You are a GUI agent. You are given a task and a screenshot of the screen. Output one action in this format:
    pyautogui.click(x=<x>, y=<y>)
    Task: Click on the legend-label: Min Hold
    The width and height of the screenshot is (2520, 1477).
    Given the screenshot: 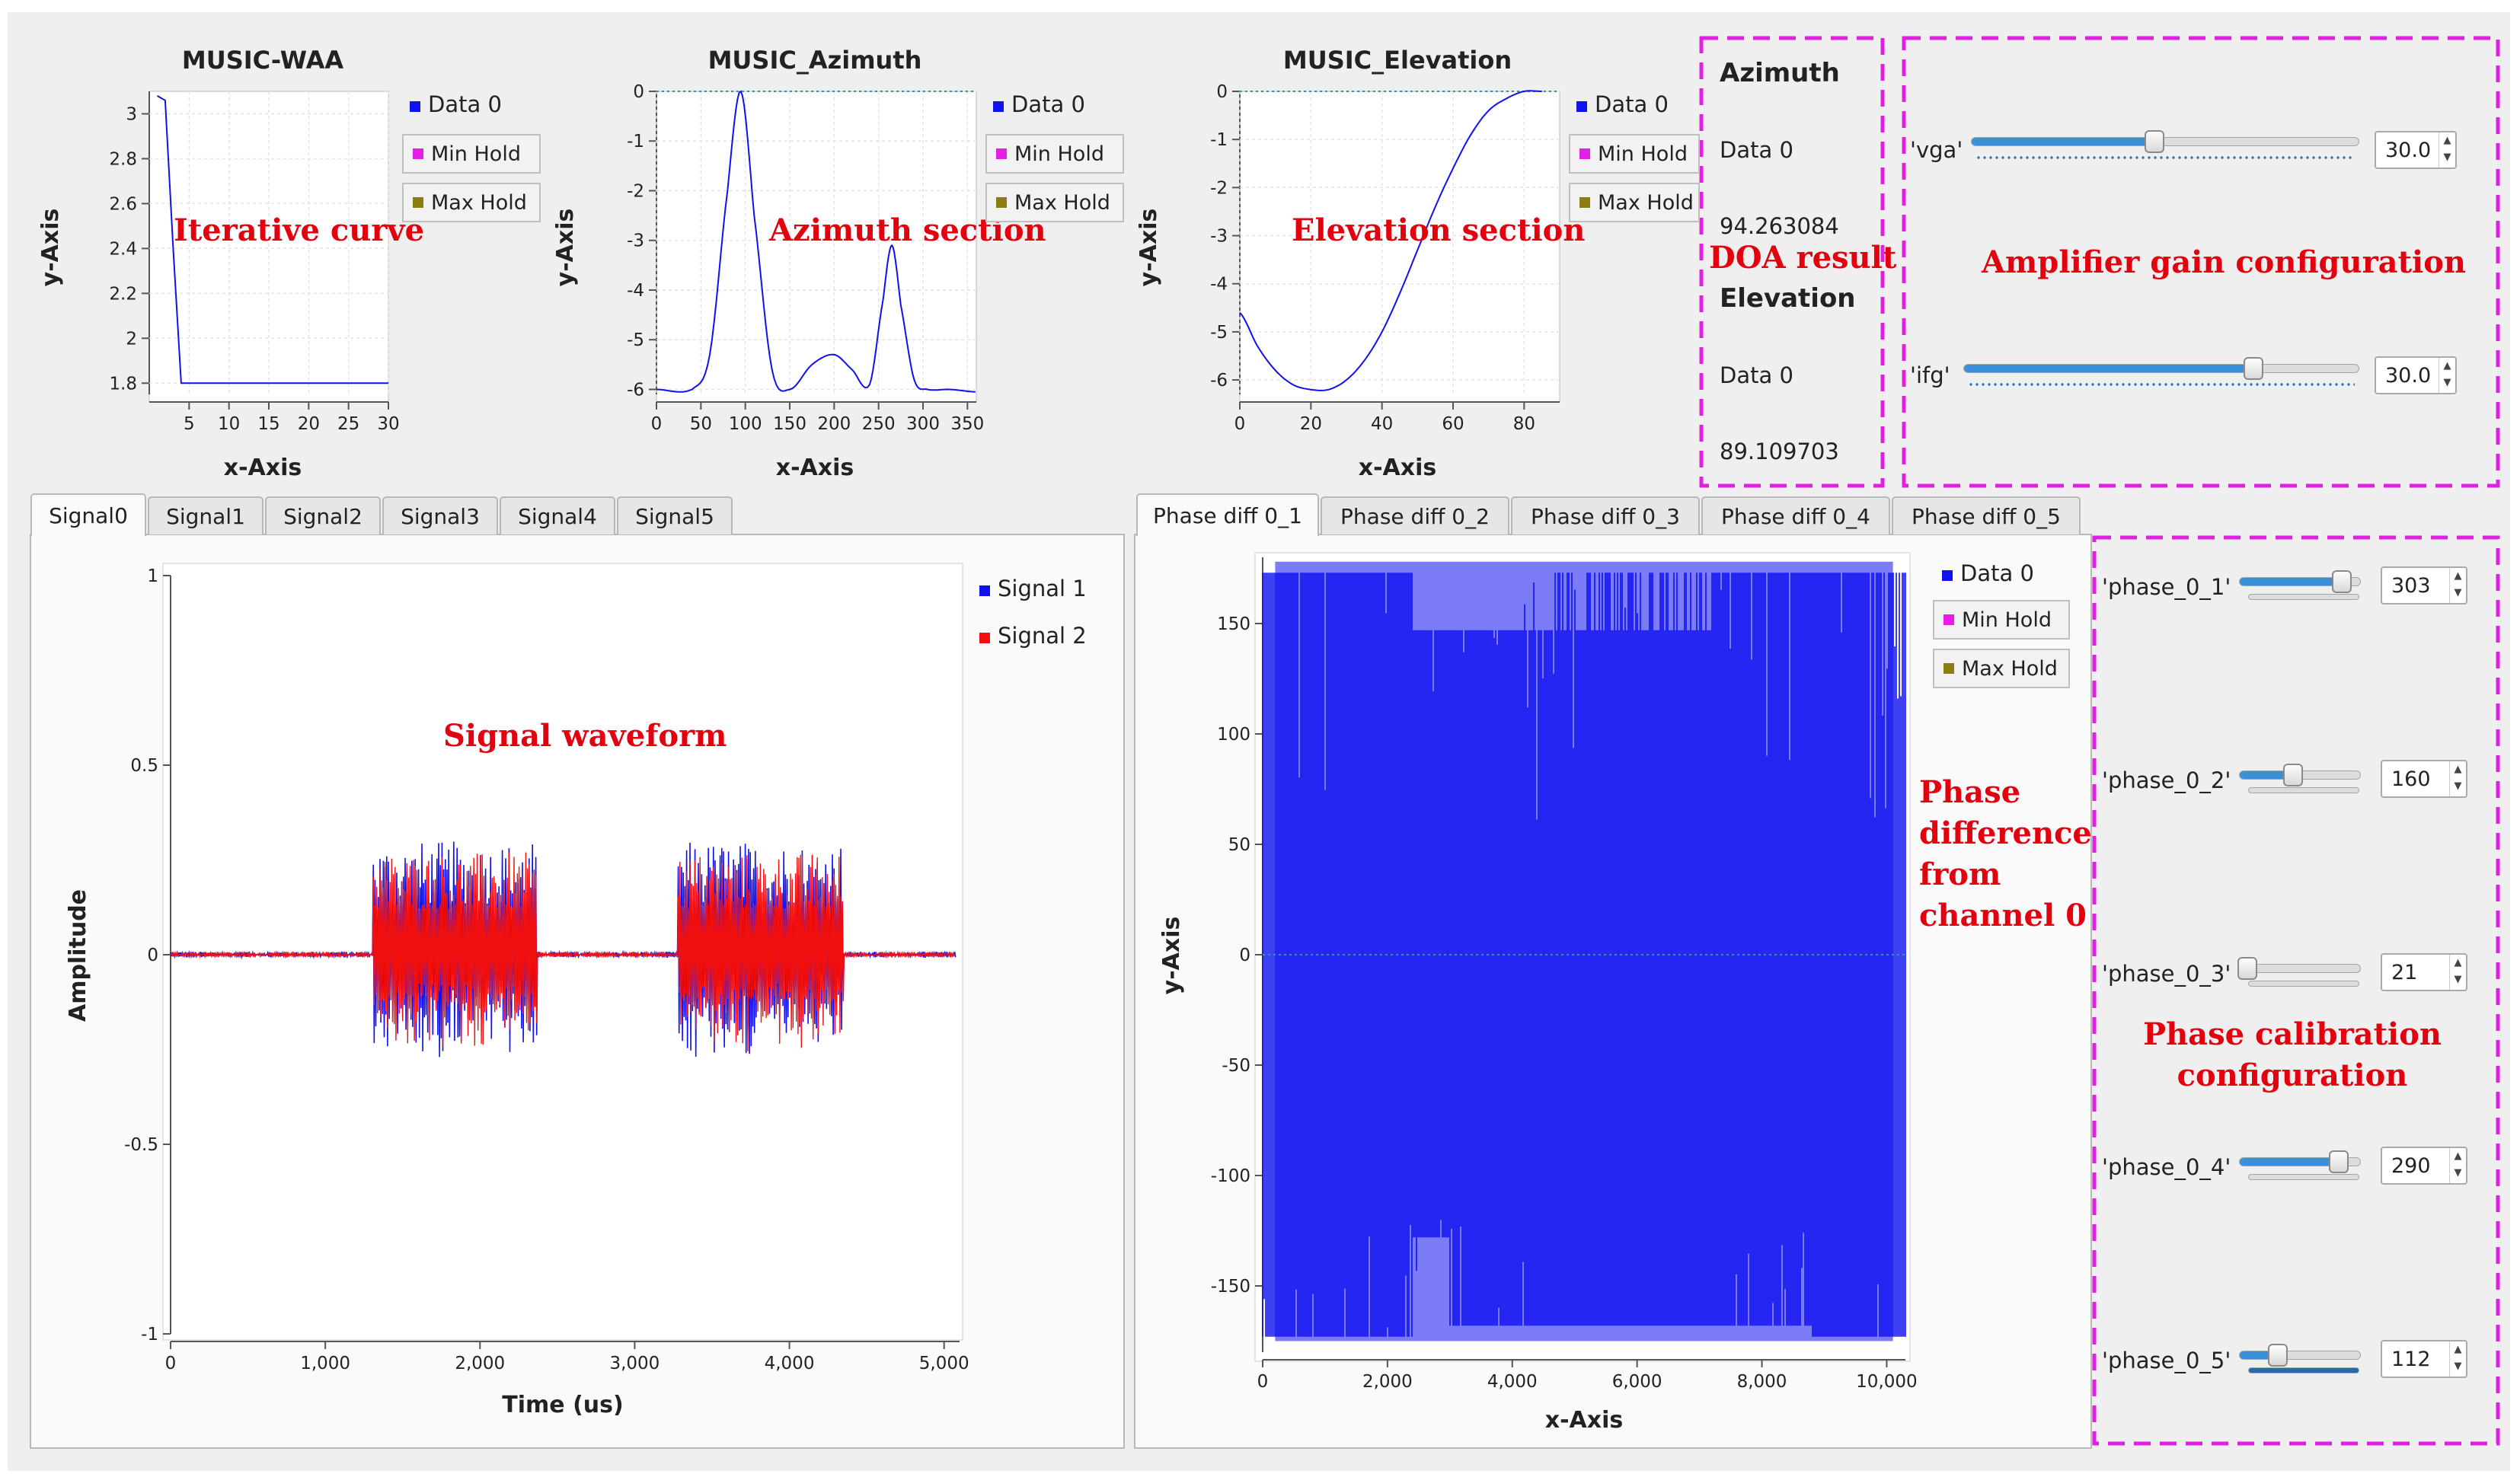 What is the action you would take?
    pyautogui.click(x=1643, y=154)
    